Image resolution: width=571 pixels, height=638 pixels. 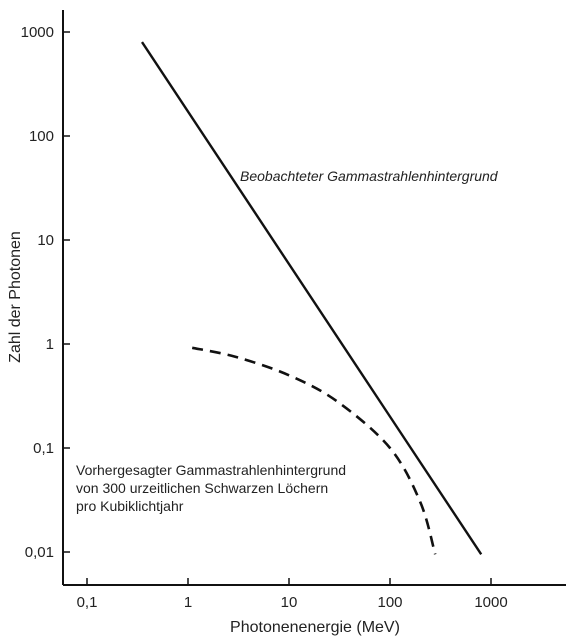 What do you see at coordinates (87, 602) in the screenshot?
I see `x-tick-label: 0,1` at bounding box center [87, 602].